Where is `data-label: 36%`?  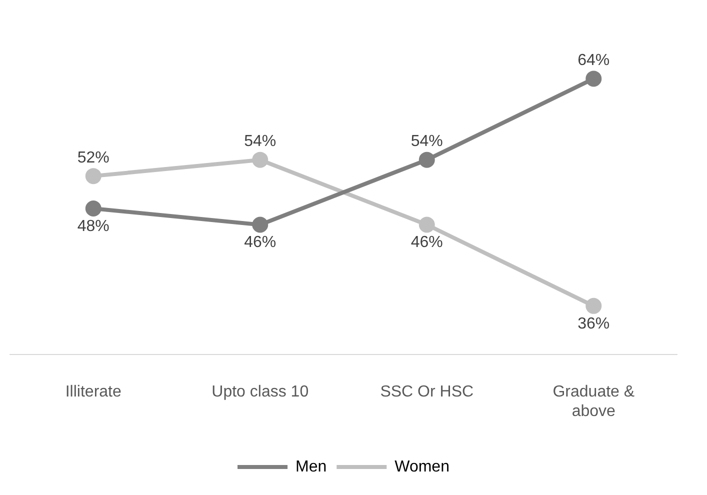 data-label: 36% is located at coordinates (594, 323).